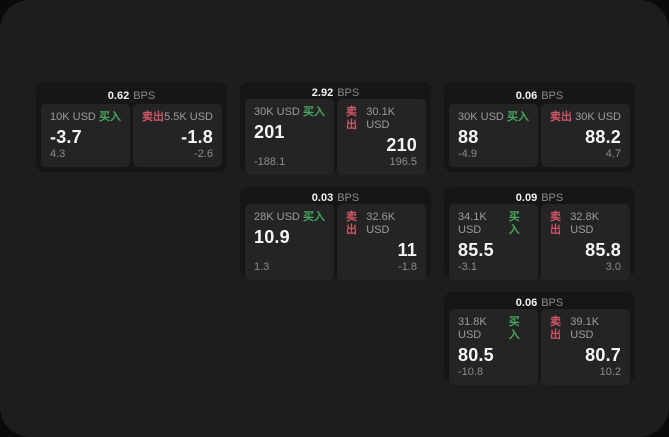 This screenshot has width=669, height=437. I want to click on buy-delta: 4.3, so click(58, 154).